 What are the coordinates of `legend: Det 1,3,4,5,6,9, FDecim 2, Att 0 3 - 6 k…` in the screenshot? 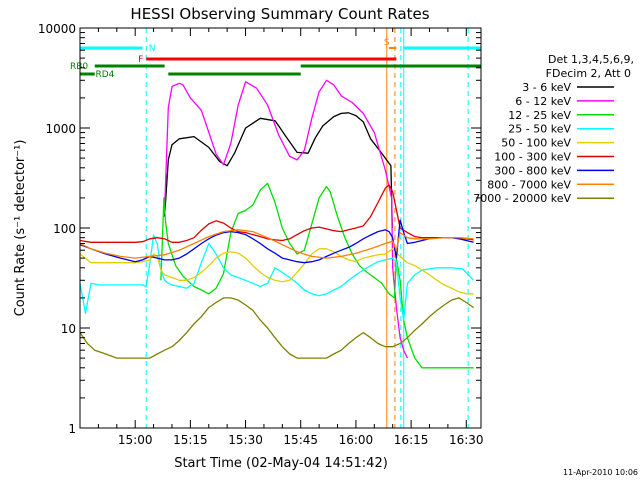 It's located at (553, 129).